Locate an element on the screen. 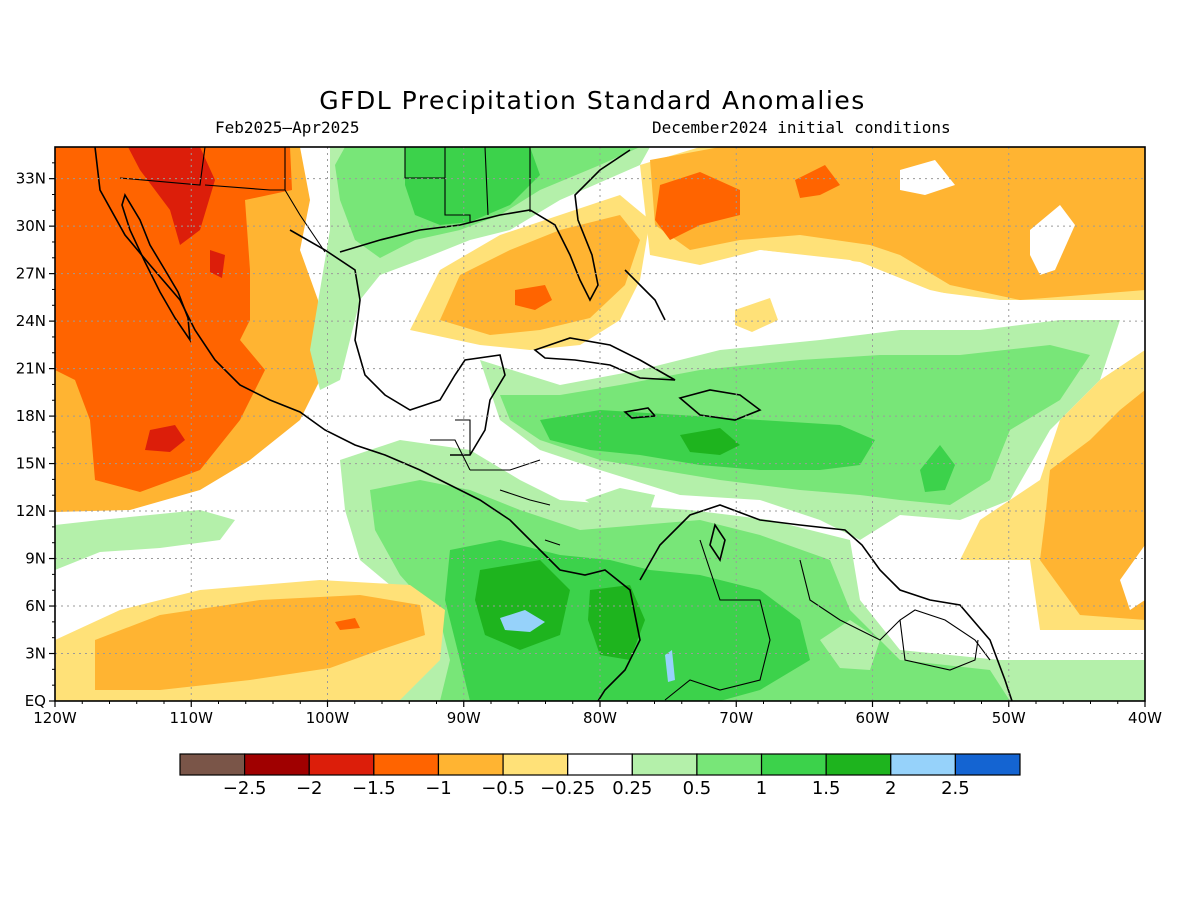  anomaly-dry-atlantic-blob2 is located at coordinates (817, 181).